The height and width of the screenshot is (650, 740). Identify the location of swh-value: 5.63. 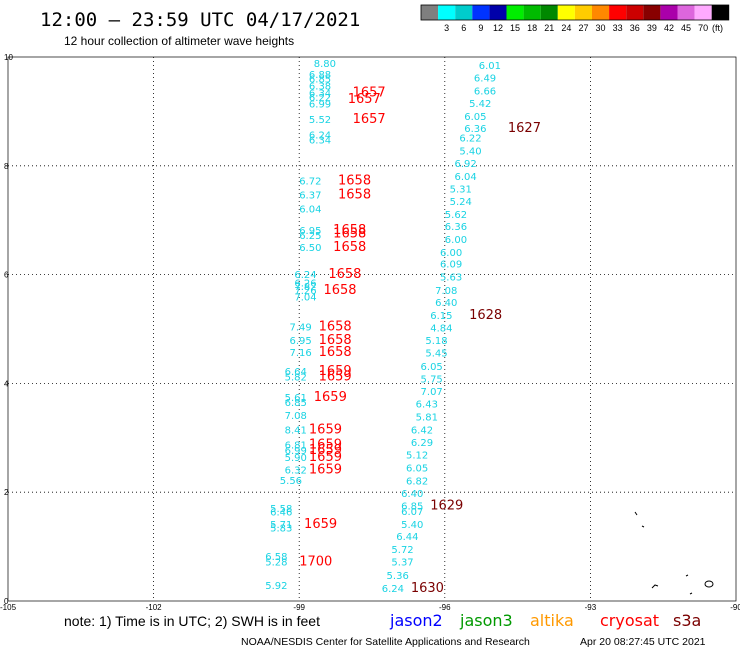
(451, 278).